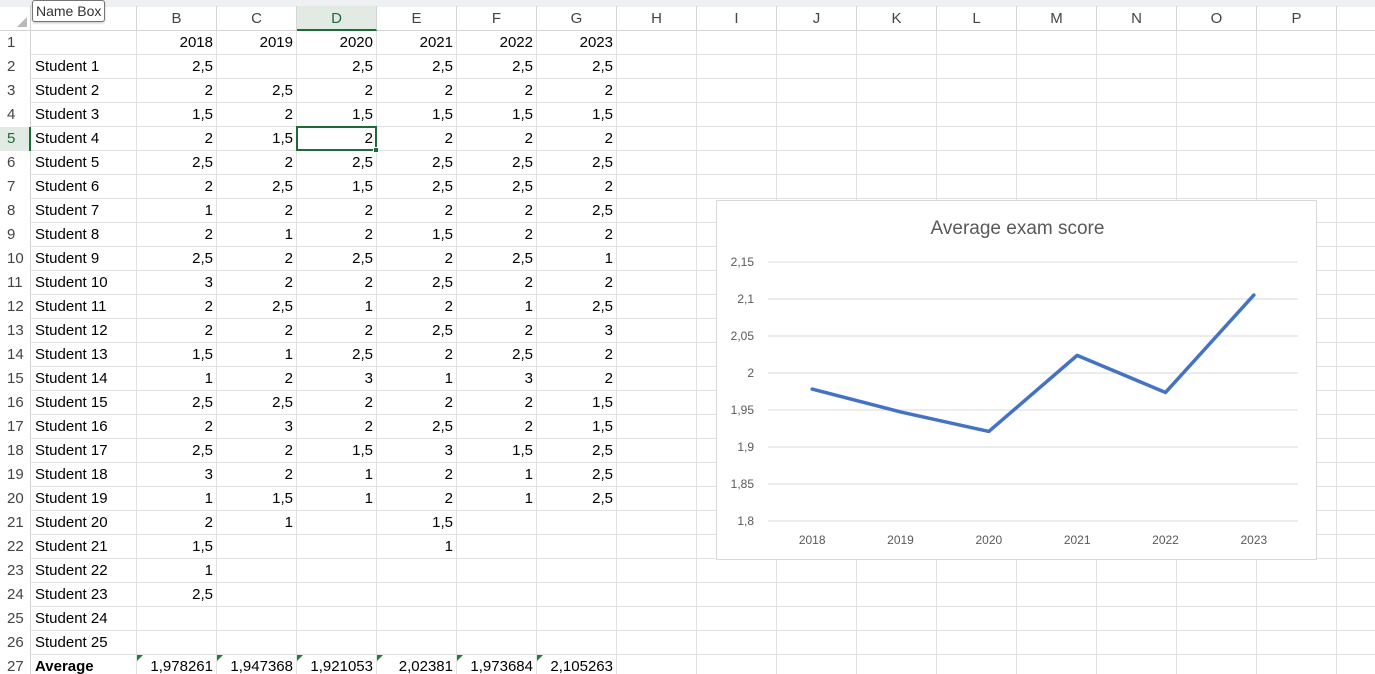  Describe the element at coordinates (71, 330) in the screenshot. I see `student-name-cell: Student 12` at that location.